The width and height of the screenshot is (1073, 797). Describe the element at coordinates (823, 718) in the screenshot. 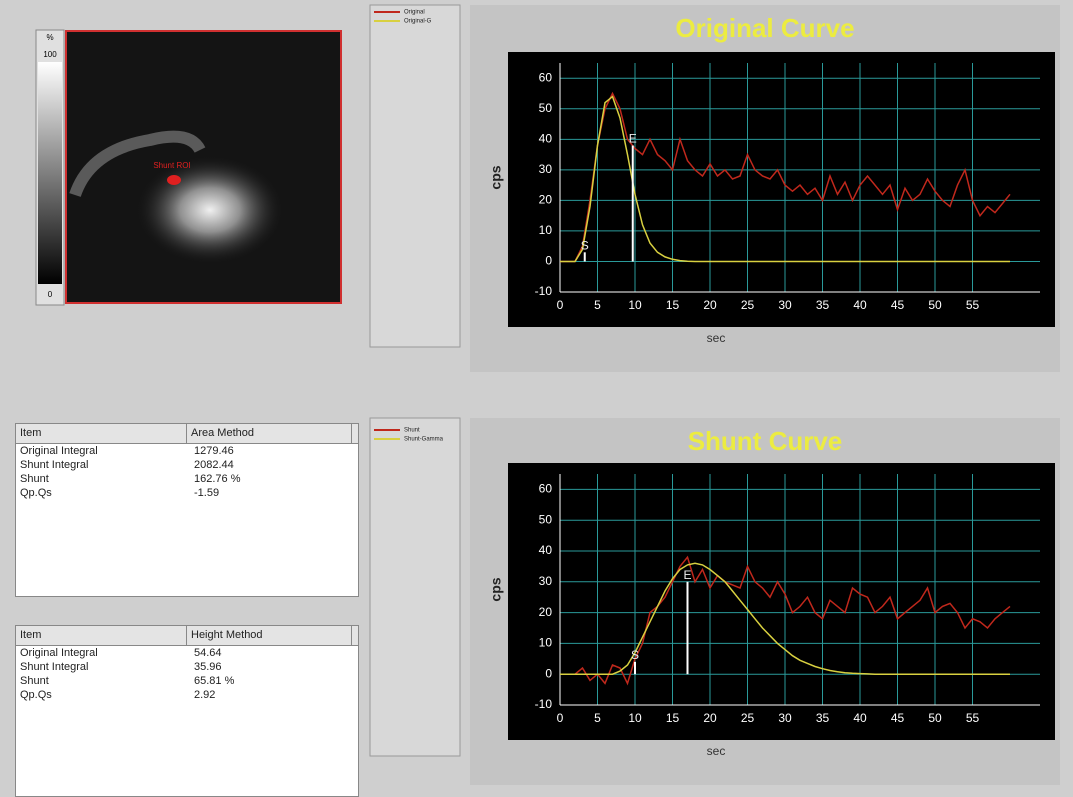

I see `x-tick-label: 35` at that location.